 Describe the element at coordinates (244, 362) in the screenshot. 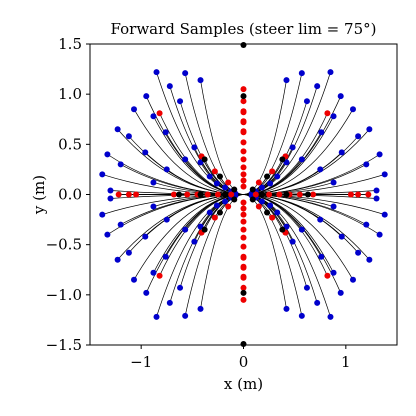

I see `x-tick-label: 0` at that location.